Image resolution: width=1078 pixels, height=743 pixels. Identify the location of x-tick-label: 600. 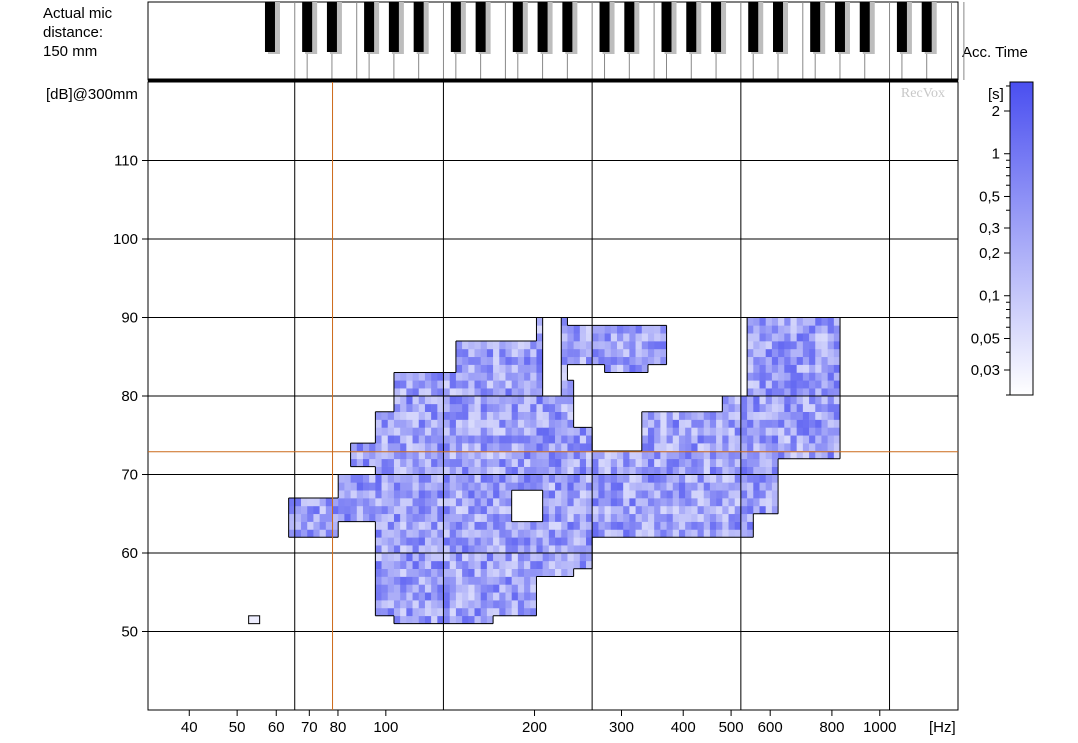
(770, 727).